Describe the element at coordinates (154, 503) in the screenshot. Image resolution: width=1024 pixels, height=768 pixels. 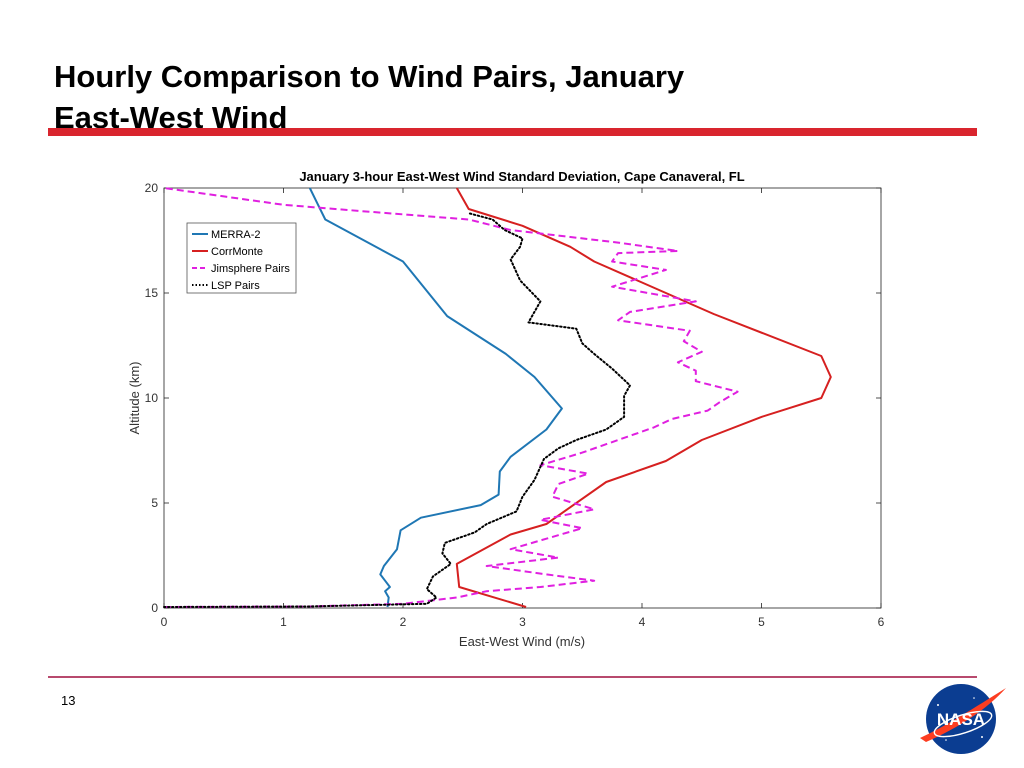
I see `y-tick-label: 5` at that location.